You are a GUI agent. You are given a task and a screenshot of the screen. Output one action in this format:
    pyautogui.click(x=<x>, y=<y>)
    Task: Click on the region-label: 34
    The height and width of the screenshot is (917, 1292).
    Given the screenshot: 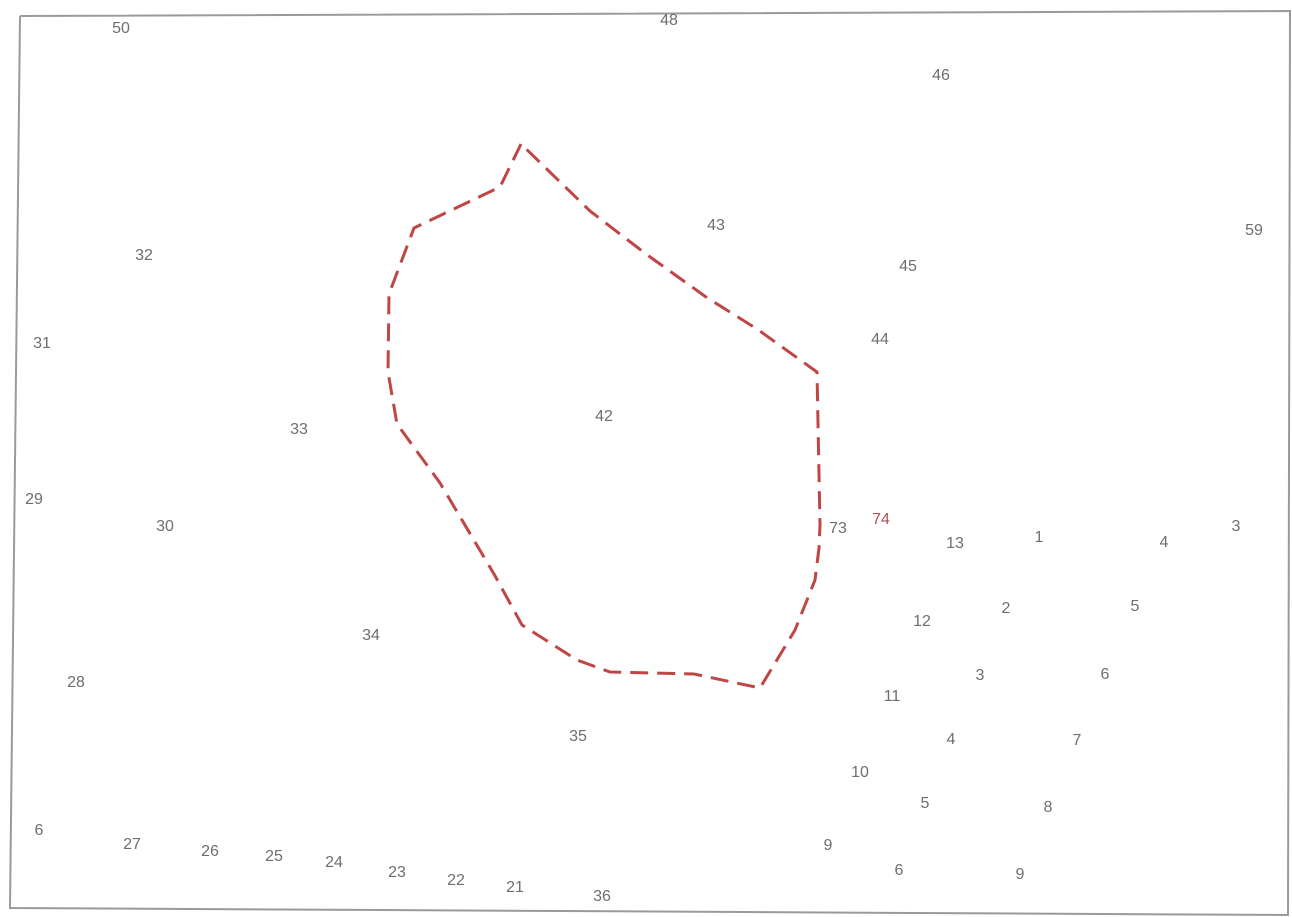 What is the action you would take?
    pyautogui.click(x=371, y=635)
    